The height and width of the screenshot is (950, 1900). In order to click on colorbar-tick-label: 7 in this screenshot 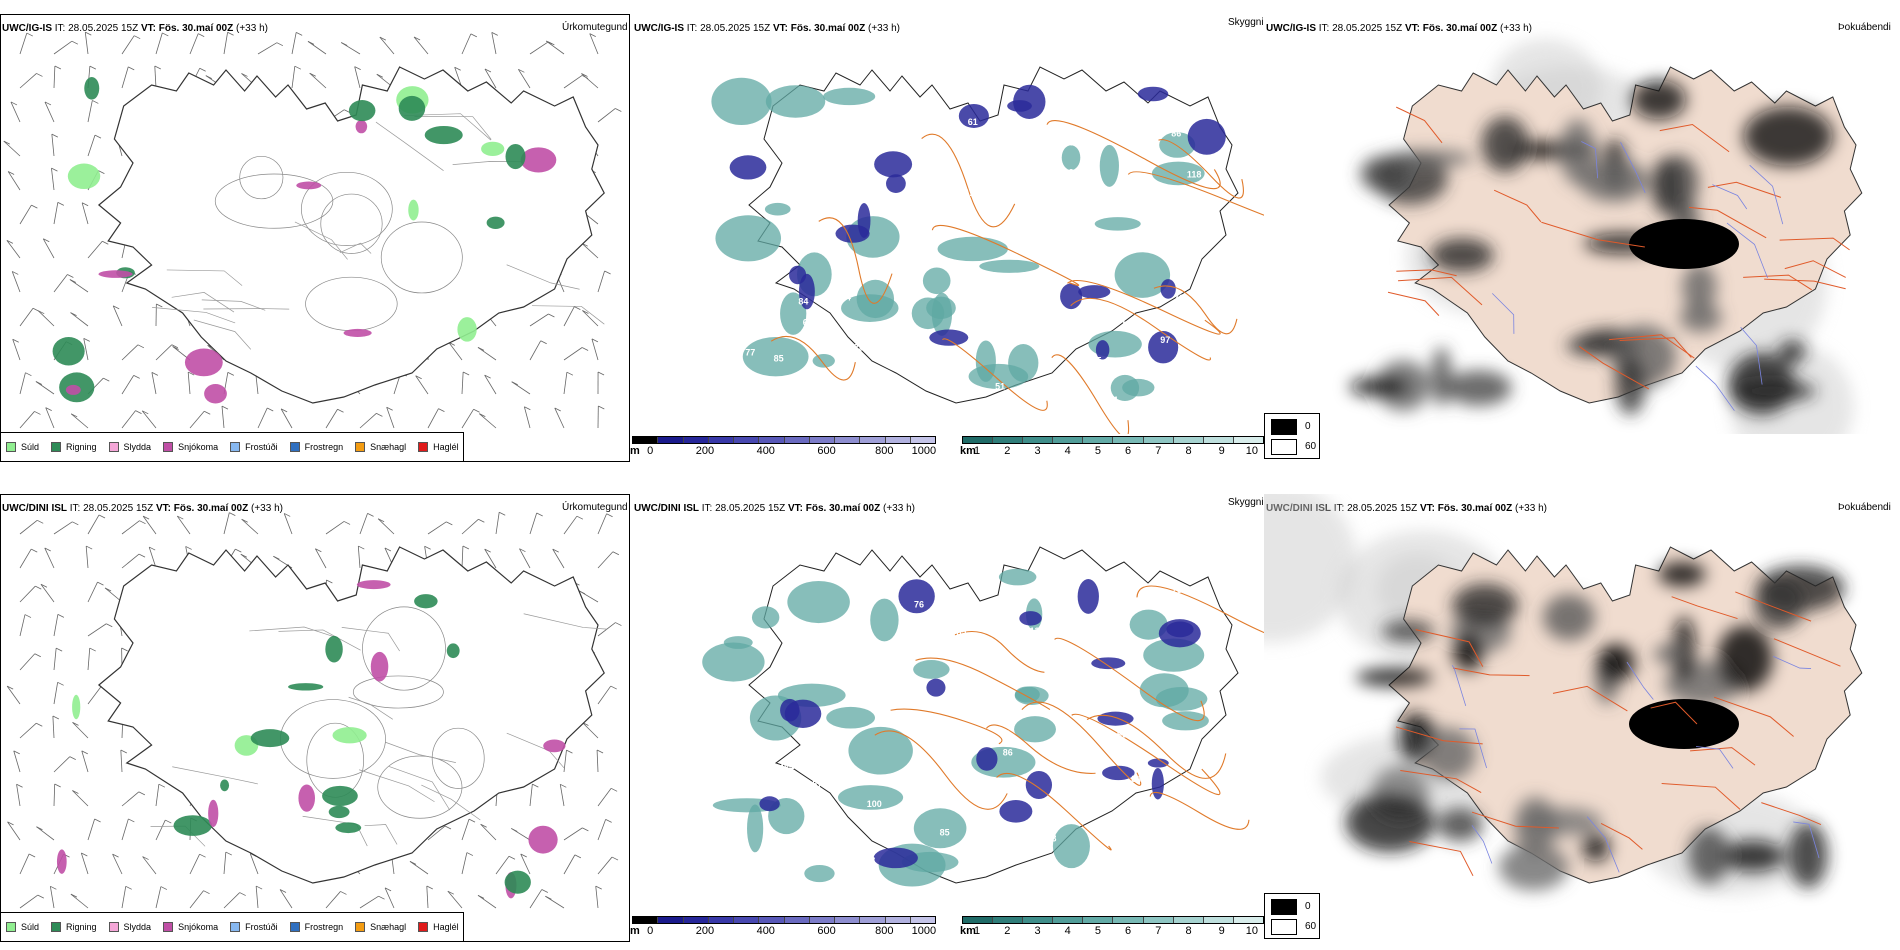, I will do `click(1158, 931)`.